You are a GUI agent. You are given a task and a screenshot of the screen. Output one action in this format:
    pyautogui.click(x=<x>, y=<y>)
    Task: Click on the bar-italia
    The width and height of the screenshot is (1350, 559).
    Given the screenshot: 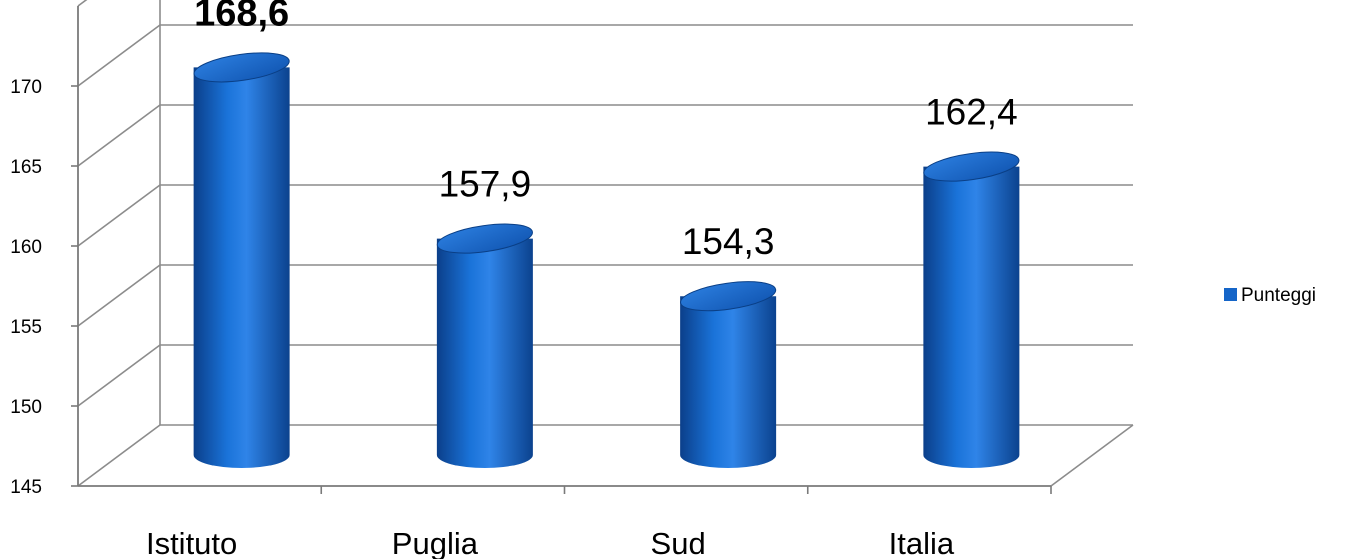 What is the action you would take?
    pyautogui.click(x=971, y=309)
    